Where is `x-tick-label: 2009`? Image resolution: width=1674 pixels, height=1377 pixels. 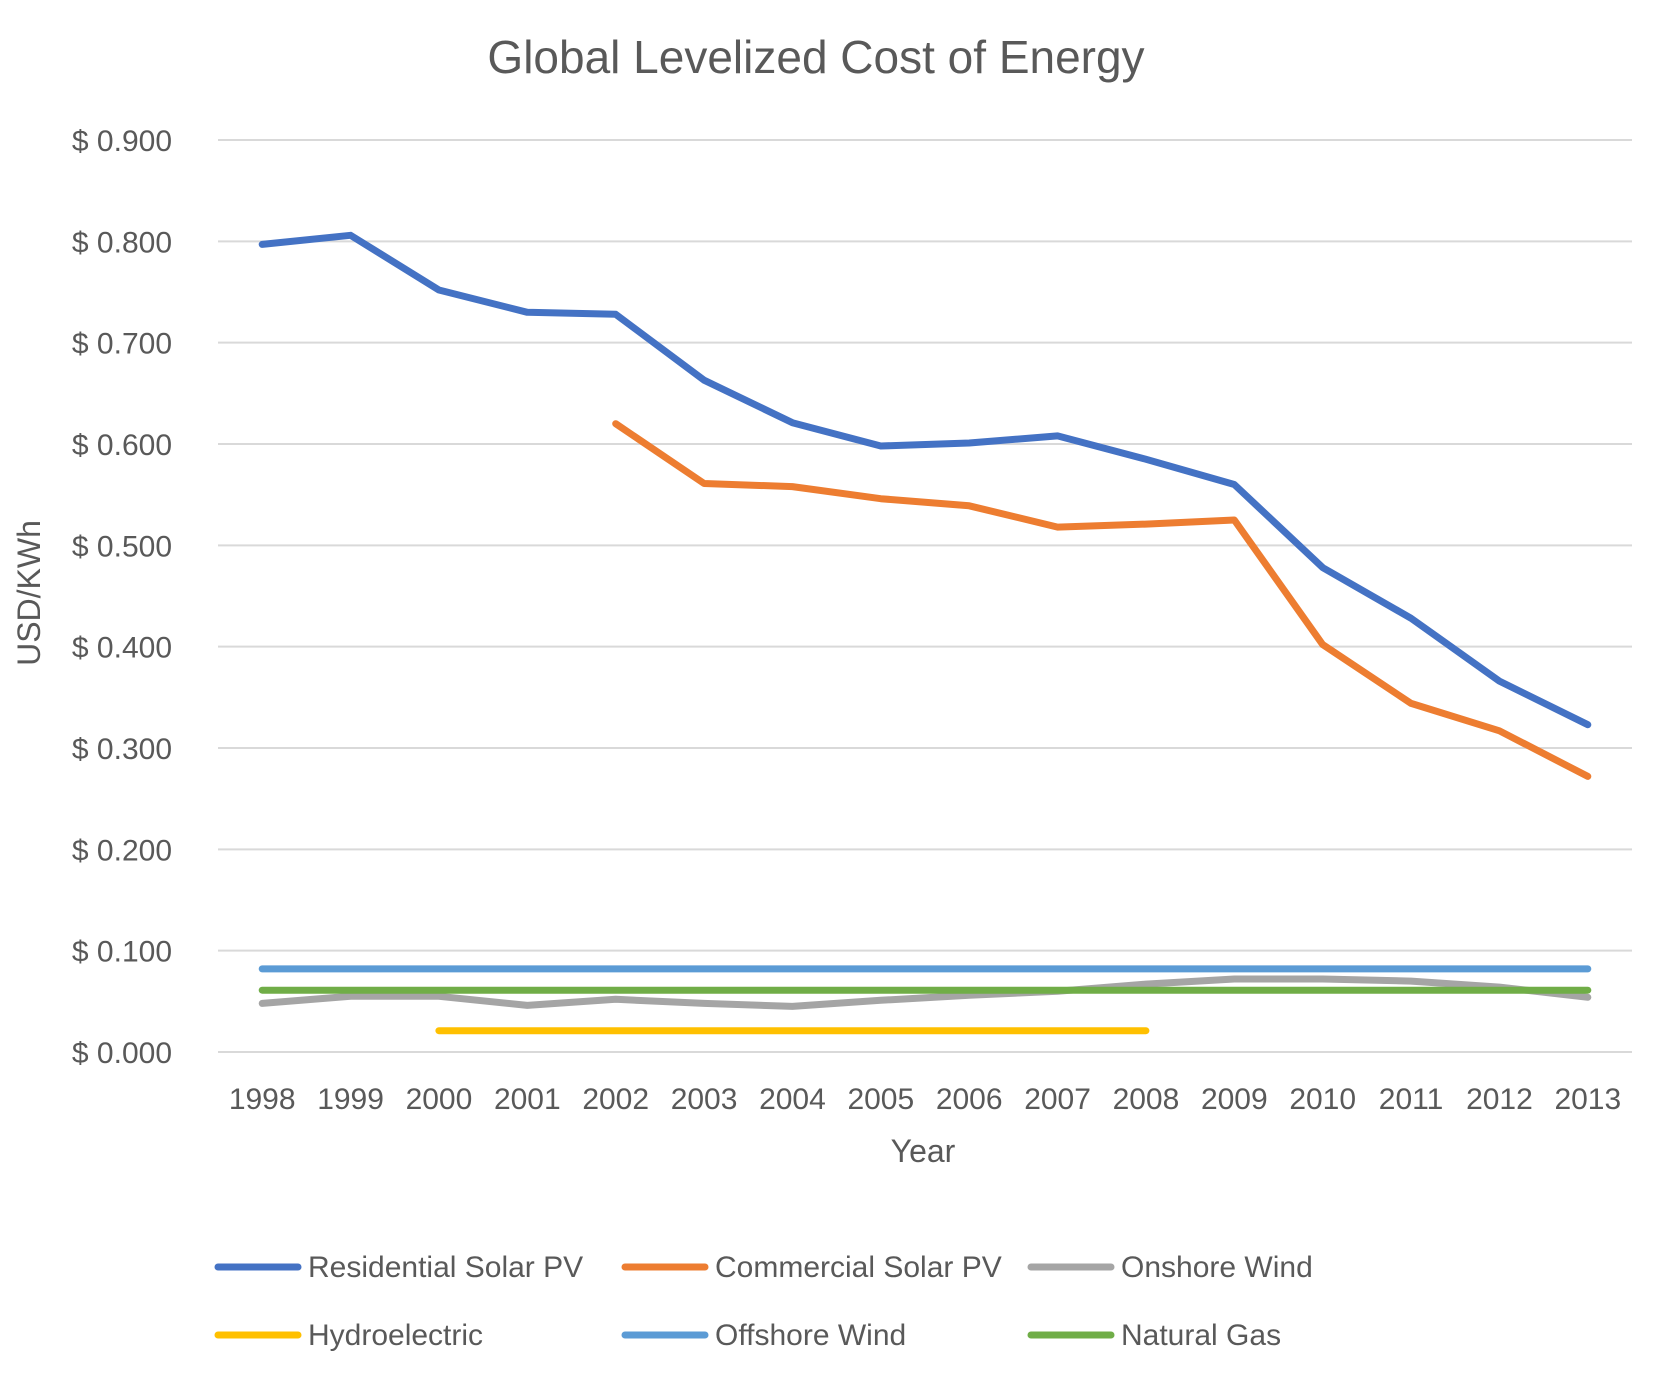 x-tick-label: 2009 is located at coordinates (1234, 1099).